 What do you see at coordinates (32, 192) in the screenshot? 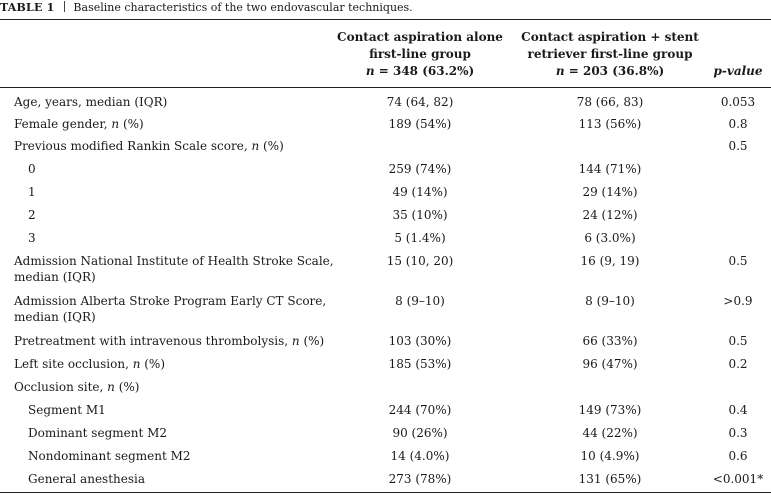
I see `row-label-text: 1` at bounding box center [32, 192].